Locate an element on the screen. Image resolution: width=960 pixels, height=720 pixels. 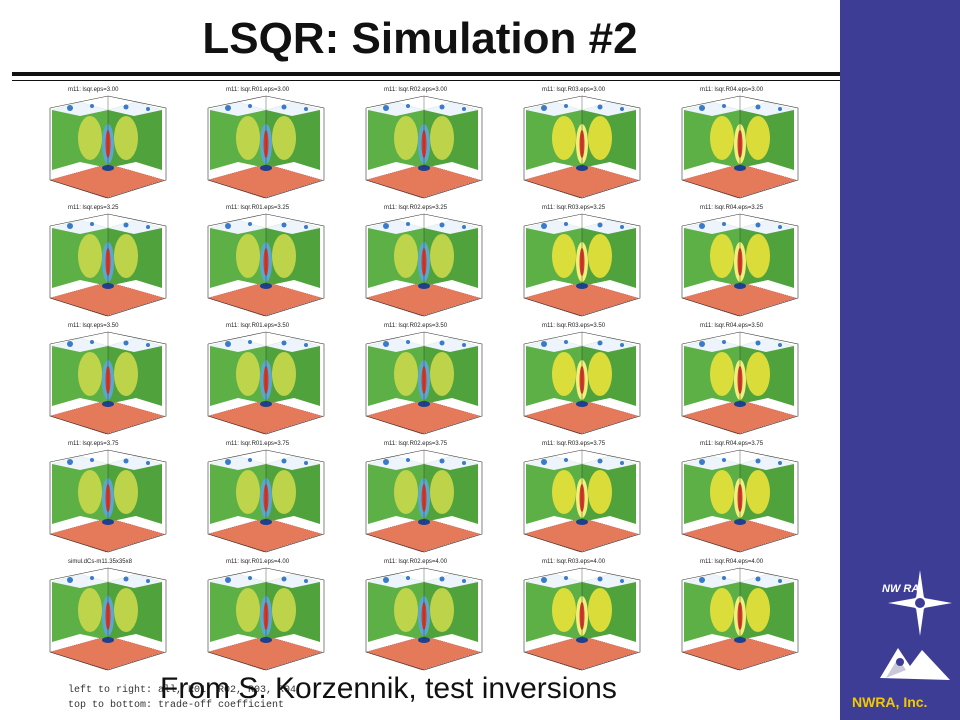
panel-label: m11: lsqr.R01.eps=3.00 is located at coordinates (258, 90).